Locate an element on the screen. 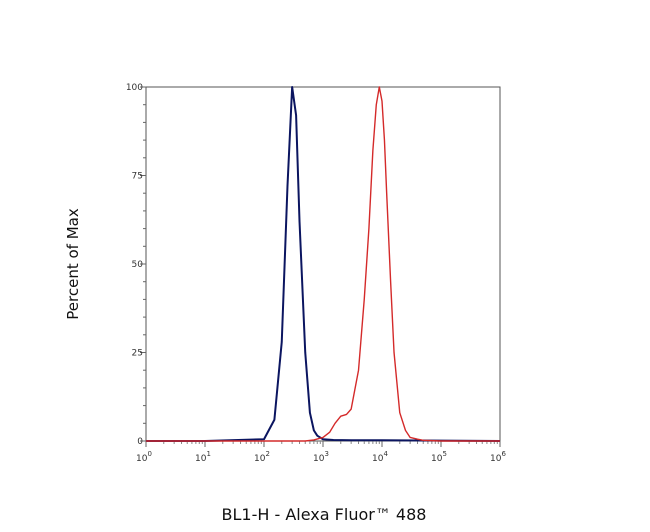 This screenshot has width=650, height=532. x-tick-label: 10⁵ is located at coordinates (439, 457).